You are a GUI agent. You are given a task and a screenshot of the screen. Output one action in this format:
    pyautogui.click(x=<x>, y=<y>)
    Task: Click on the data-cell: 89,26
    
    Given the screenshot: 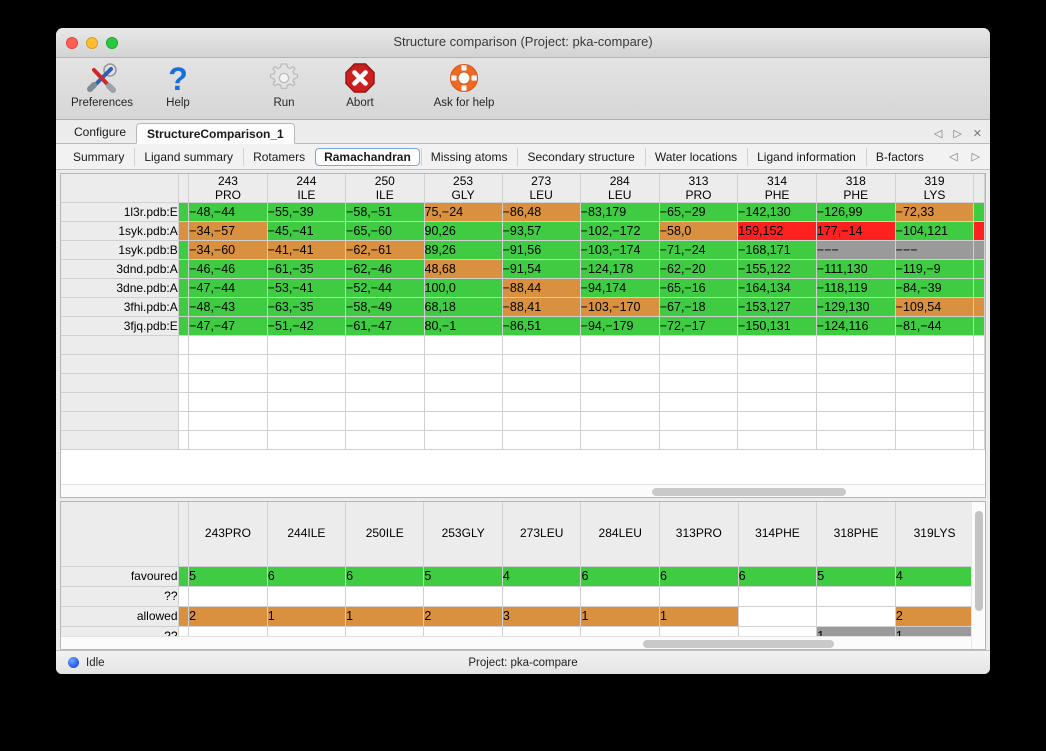 What is the action you would take?
    pyautogui.click(x=463, y=250)
    